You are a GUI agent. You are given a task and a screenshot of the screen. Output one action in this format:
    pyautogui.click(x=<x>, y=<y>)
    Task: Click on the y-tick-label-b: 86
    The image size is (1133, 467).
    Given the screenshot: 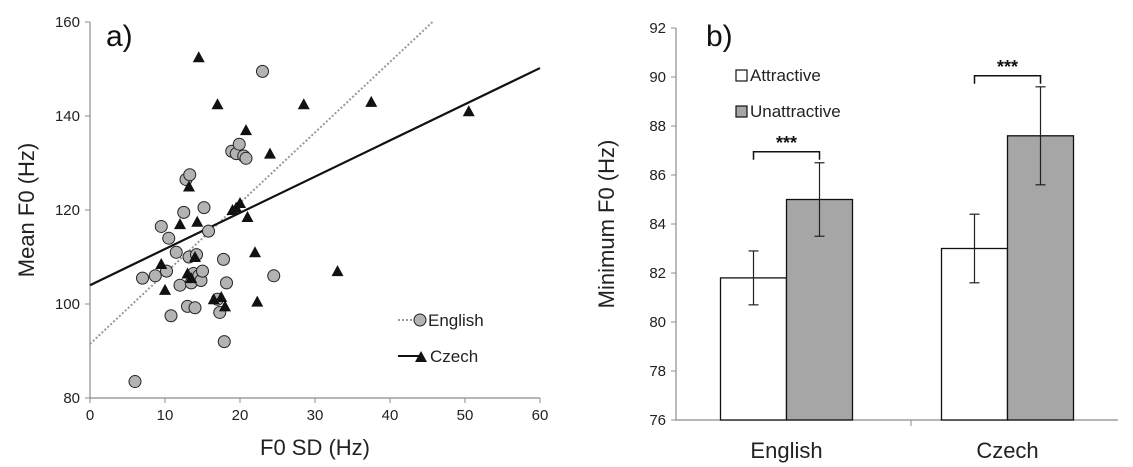 What is the action you would take?
    pyautogui.click(x=657, y=175)
    